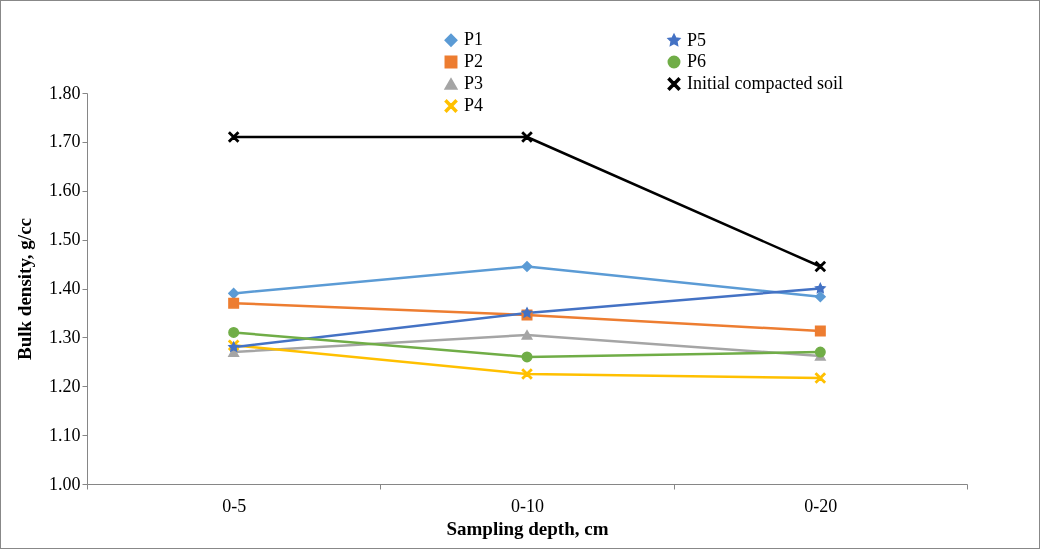 The height and width of the screenshot is (552, 1043). I want to click on y-tick-label: 1.10, so click(65, 434).